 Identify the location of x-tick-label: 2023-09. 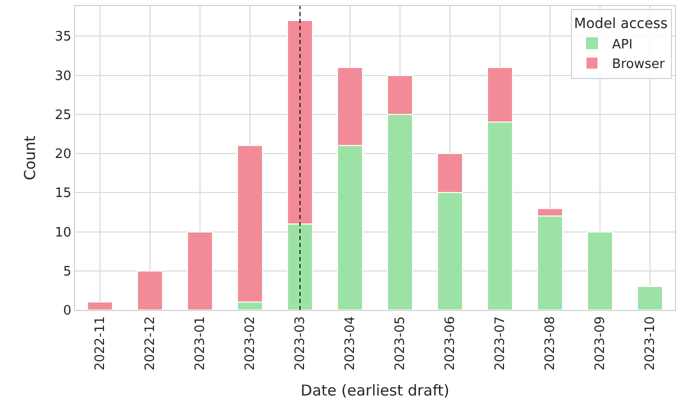
(600, 343).